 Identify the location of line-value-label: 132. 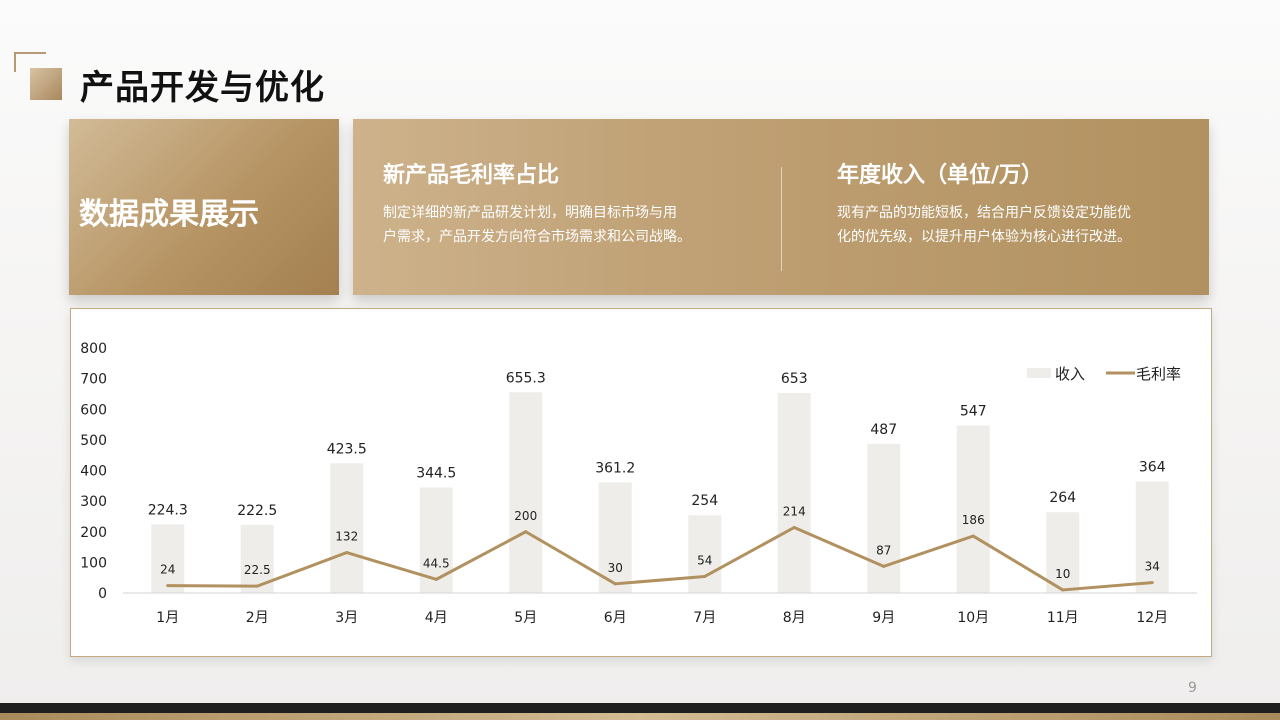
(346, 537).